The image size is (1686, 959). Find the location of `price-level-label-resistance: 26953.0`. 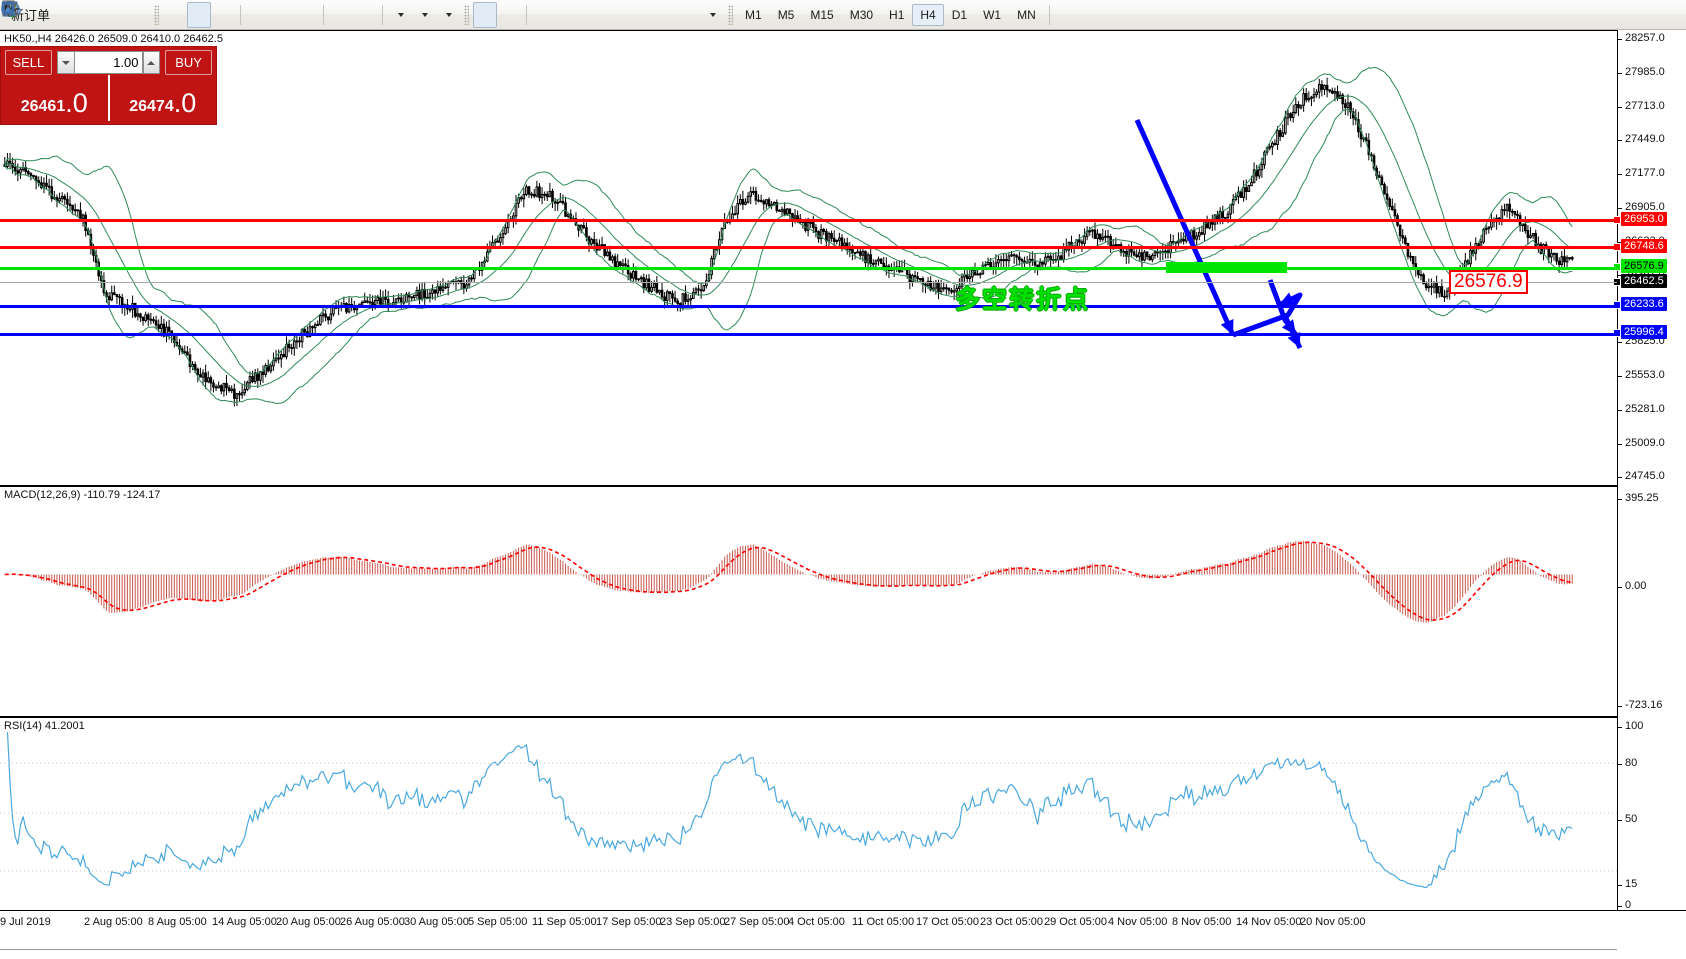

price-level-label-resistance: 26953.0 is located at coordinates (1644, 219).